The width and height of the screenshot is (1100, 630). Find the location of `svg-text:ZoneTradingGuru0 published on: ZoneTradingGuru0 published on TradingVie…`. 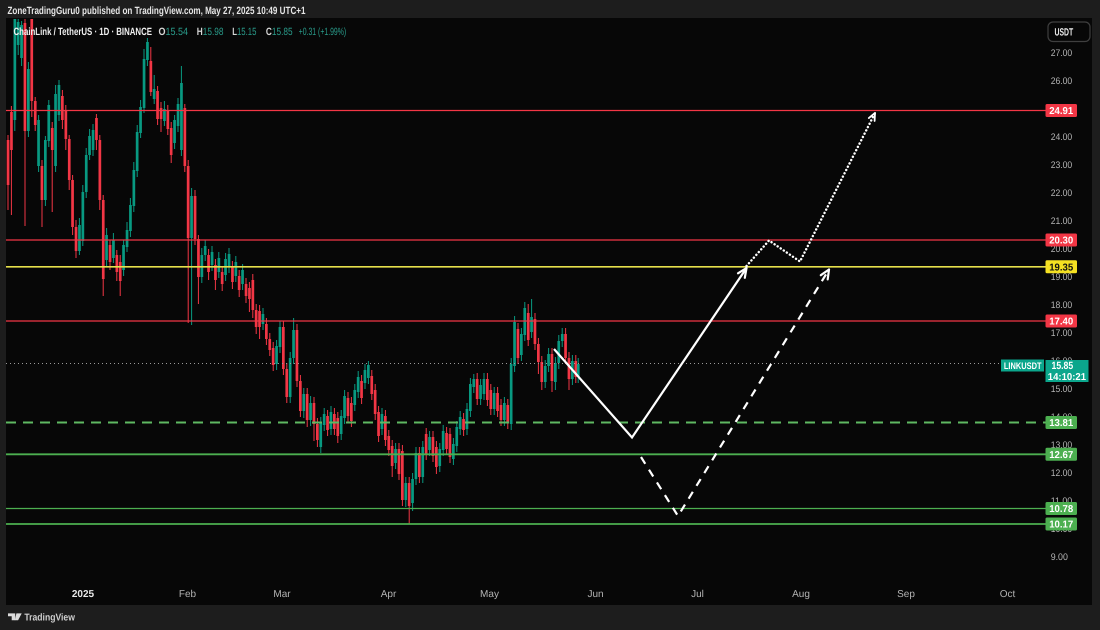

svg-text:ZoneTradingGuru0 published on: ZoneTradingGuru0 published on TradingVie… is located at coordinates (157, 11).